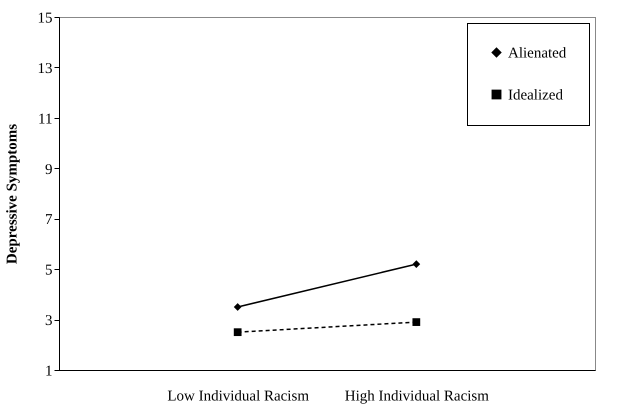 The width and height of the screenshot is (634, 412). What do you see at coordinates (48, 270) in the screenshot?
I see `y-tick-label: 5` at bounding box center [48, 270].